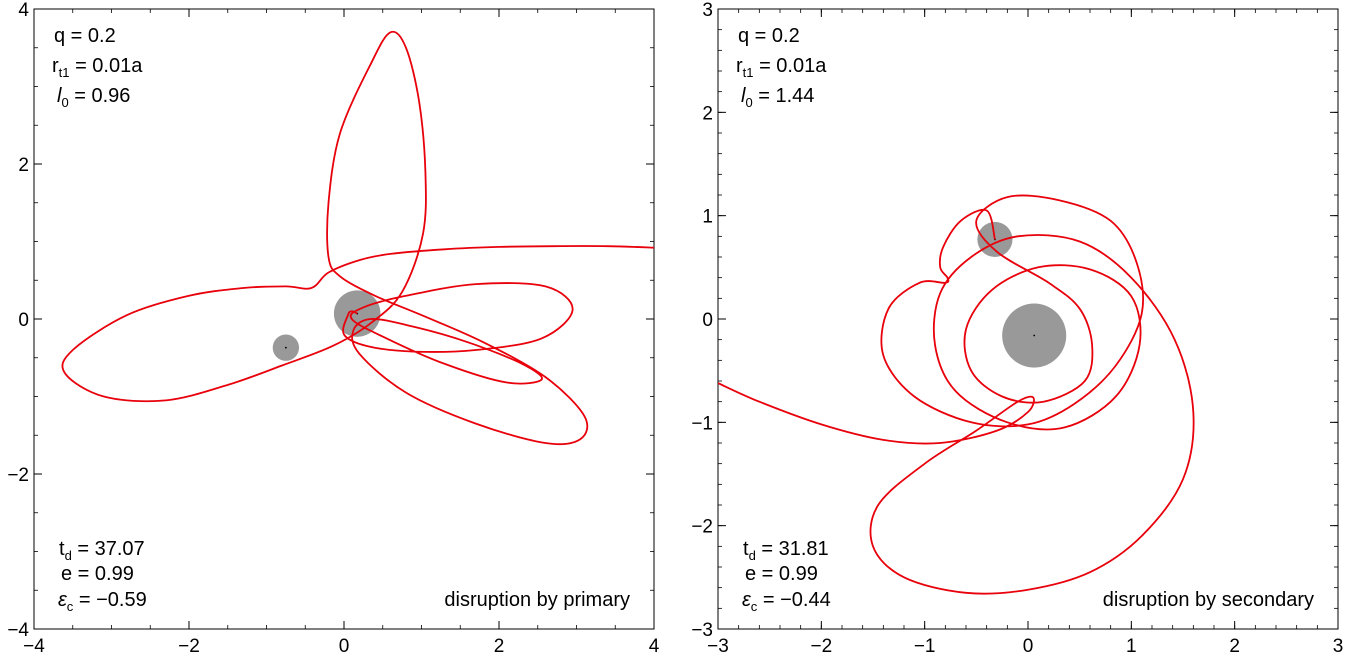 The width and height of the screenshot is (1368, 663). Describe the element at coordinates (102, 601) in the screenshot. I see `result-eps: εc = −0.59` at that location.